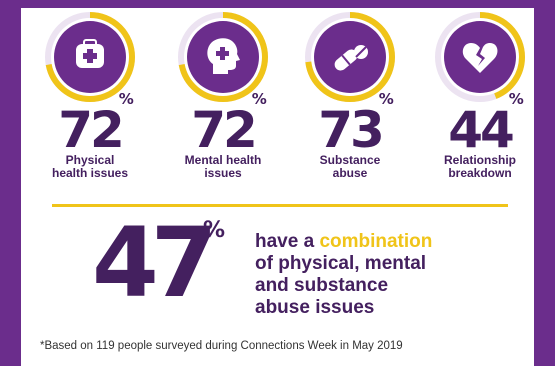 The width and height of the screenshot is (555, 366). I want to click on gold-divider, so click(280, 205).